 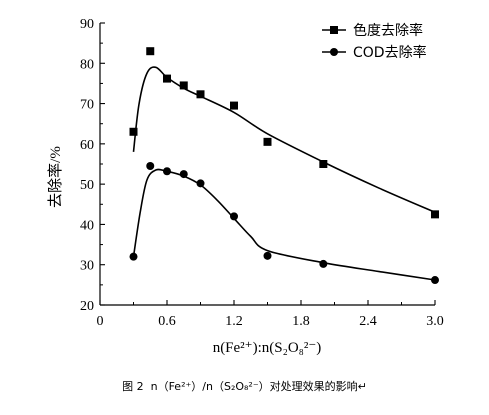 I want to click on x-tick-label: 3.0, so click(x=435, y=321).